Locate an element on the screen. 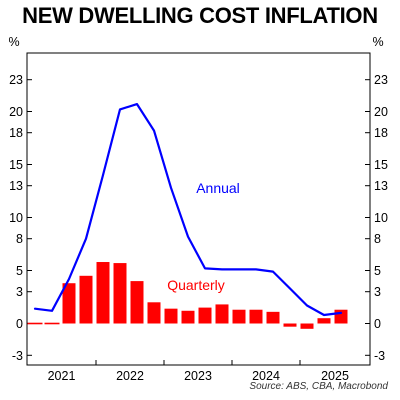 This screenshot has width=400, height=400. x-tick-label: 2021 is located at coordinates (62, 376).